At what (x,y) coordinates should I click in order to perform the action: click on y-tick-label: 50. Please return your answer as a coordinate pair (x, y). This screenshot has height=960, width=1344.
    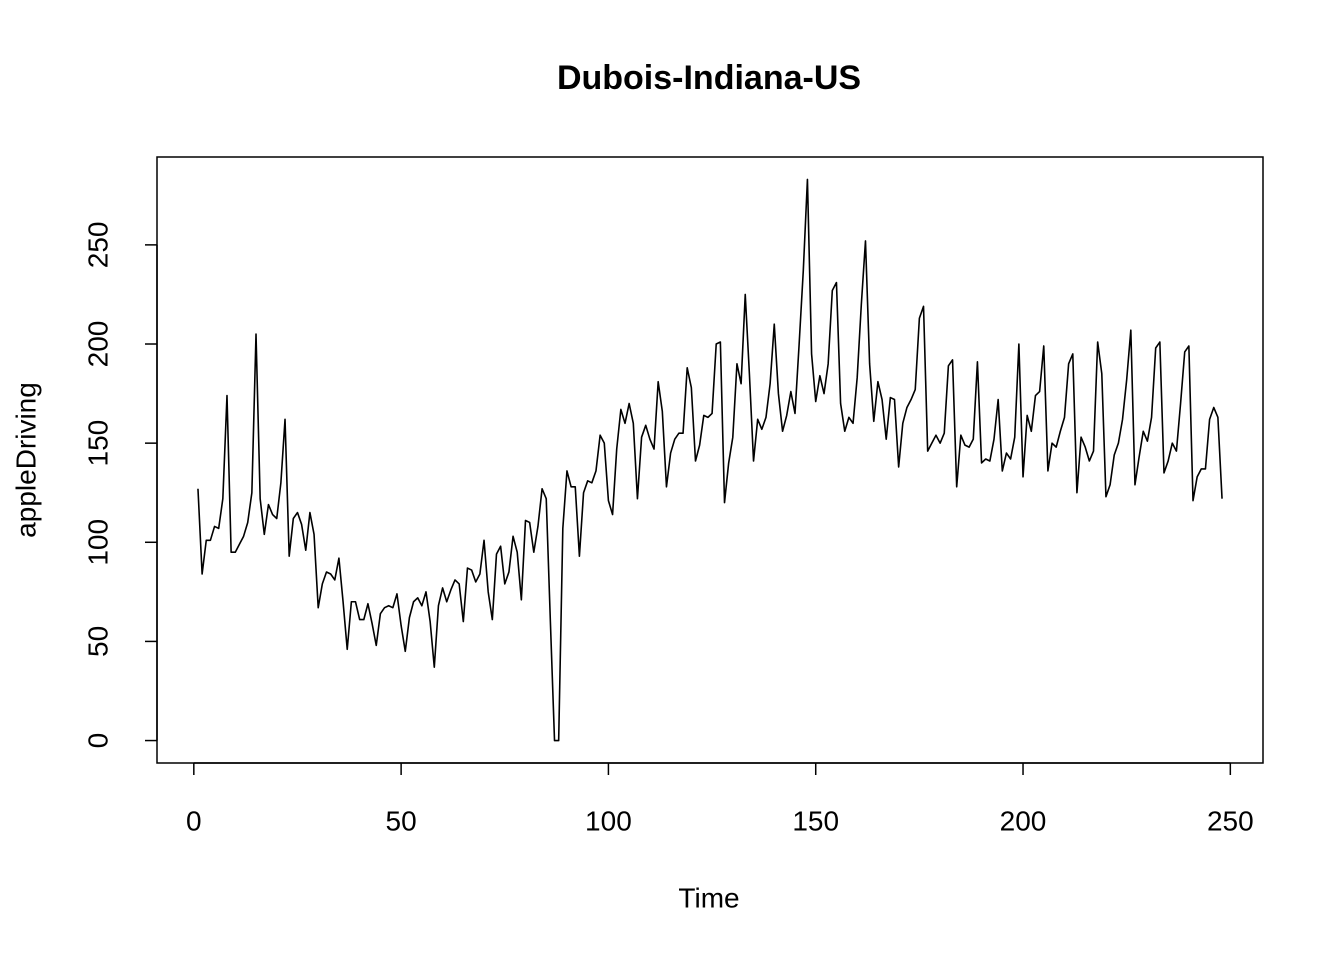
    Looking at the image, I should click on (97, 641).